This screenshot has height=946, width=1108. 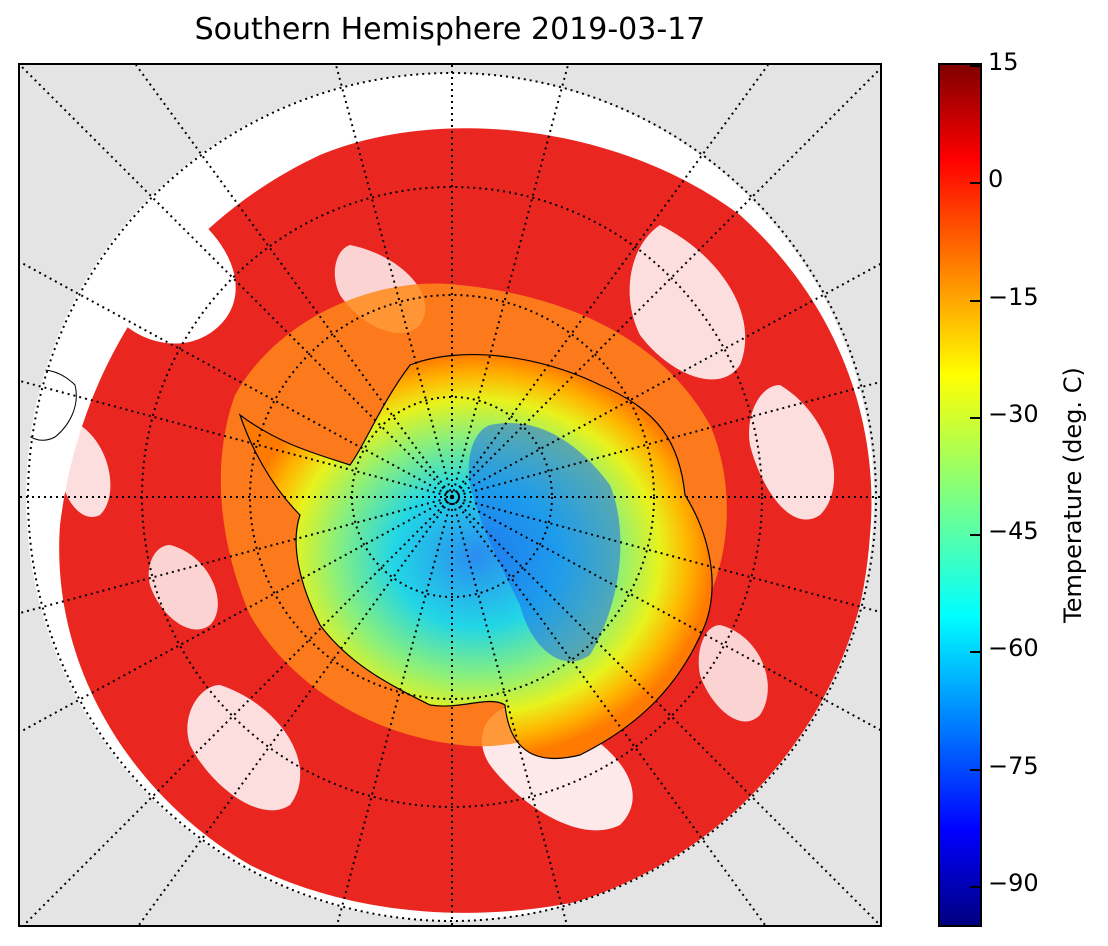 I want to click on colorbar-tick-label: −15, so click(x=1013, y=296).